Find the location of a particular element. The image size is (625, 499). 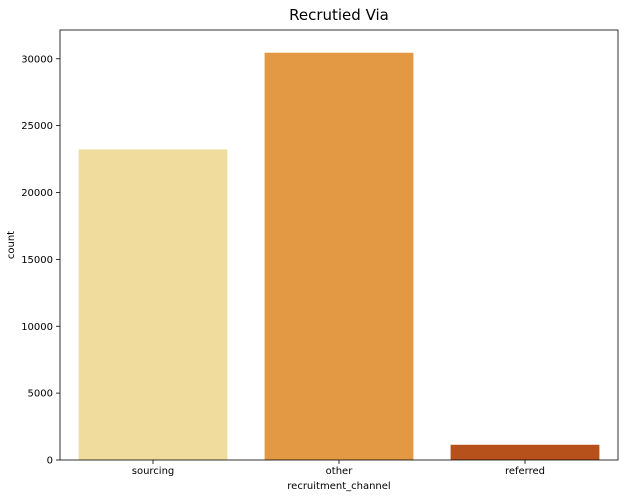

y-tick-label: 20000 is located at coordinates (37, 193).